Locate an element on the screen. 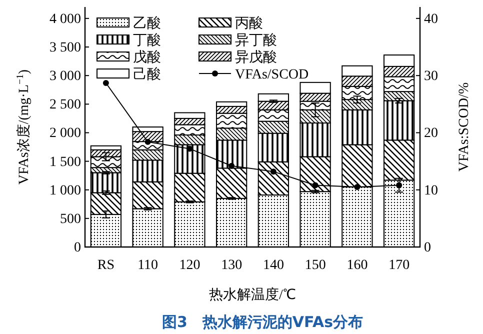 The width and height of the screenshot is (483, 334). legend-label: 丙酸 is located at coordinates (249, 24).